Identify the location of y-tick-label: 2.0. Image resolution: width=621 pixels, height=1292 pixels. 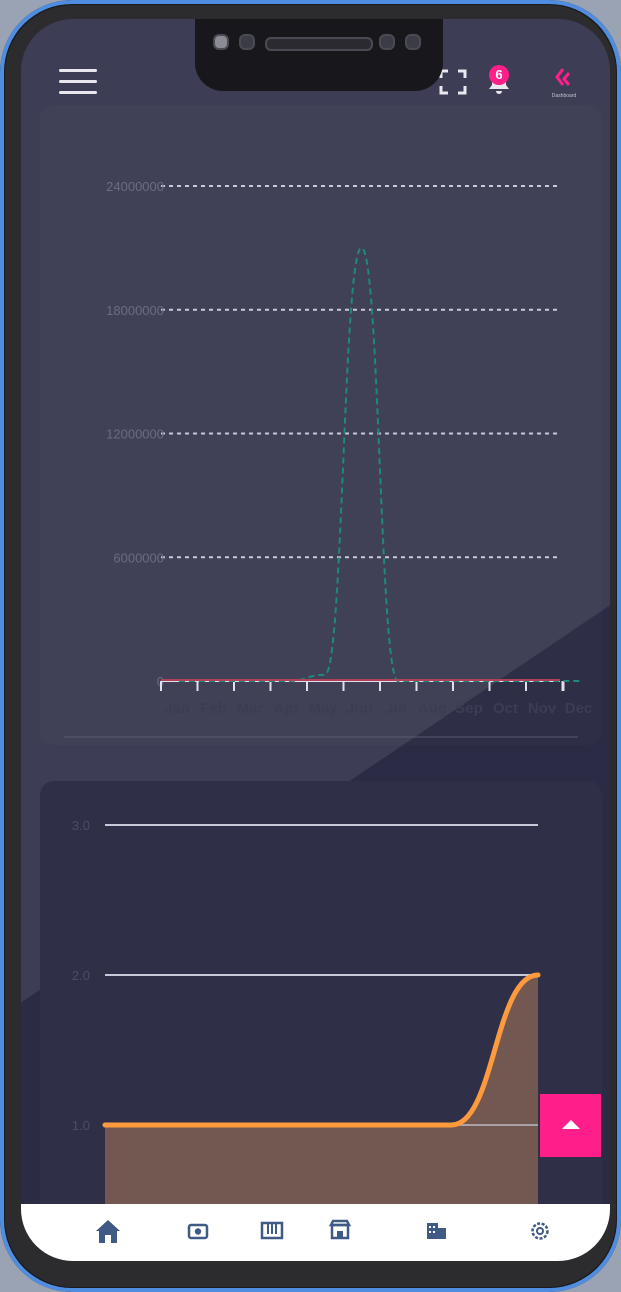
(81, 975).